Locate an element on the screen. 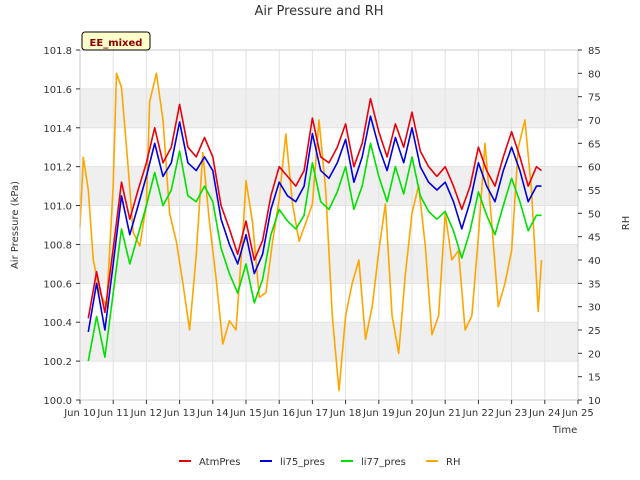 This screenshot has height=480, width=640. x-tick-label: Jun 25 is located at coordinates (577, 413).